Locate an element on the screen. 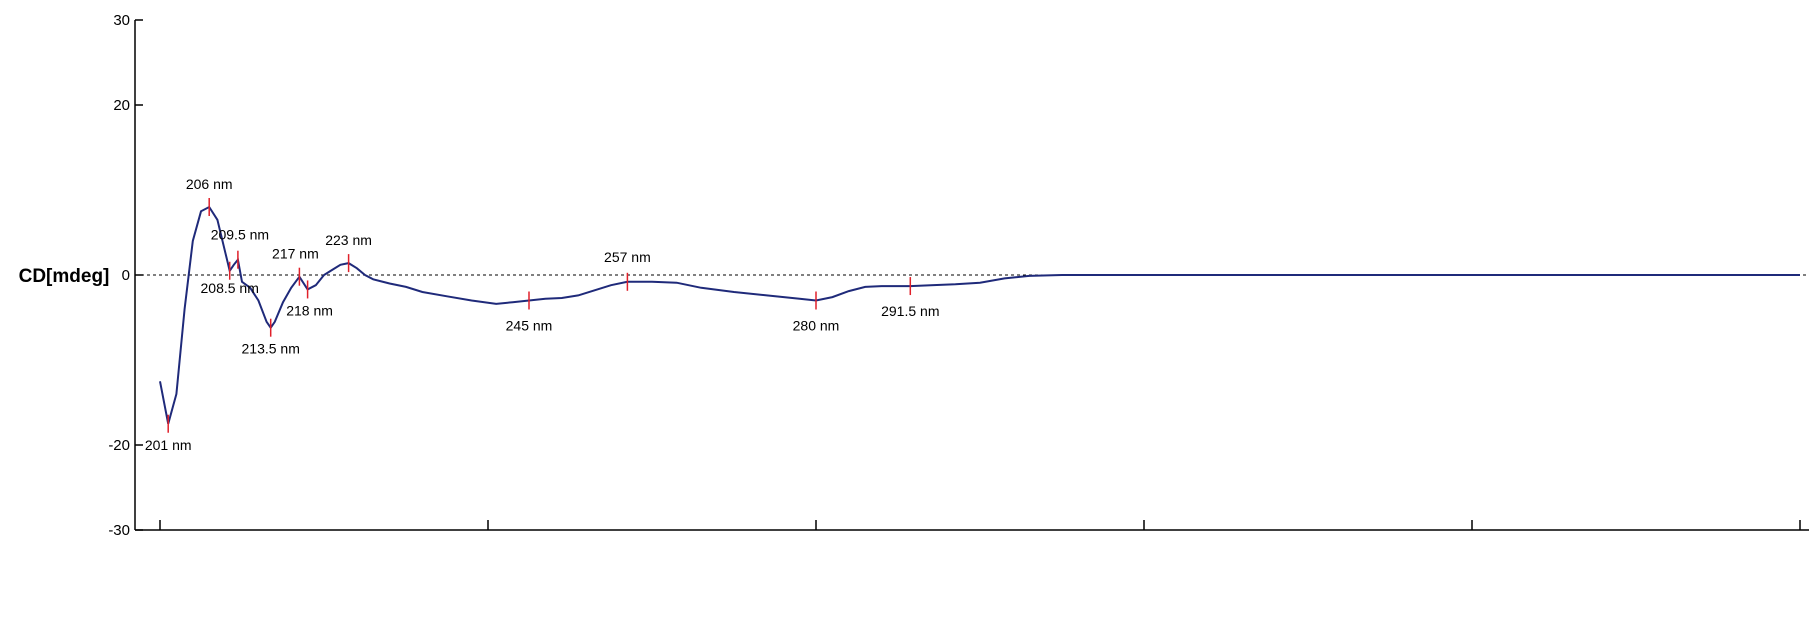  y-tick-label: 0 is located at coordinates (126, 275).